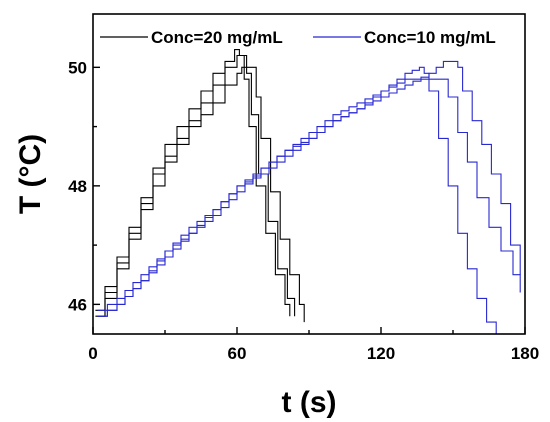 This screenshot has height=422, width=550. What do you see at coordinates (381, 353) in the screenshot?
I see `x-tick-label-120: 120` at bounding box center [381, 353].